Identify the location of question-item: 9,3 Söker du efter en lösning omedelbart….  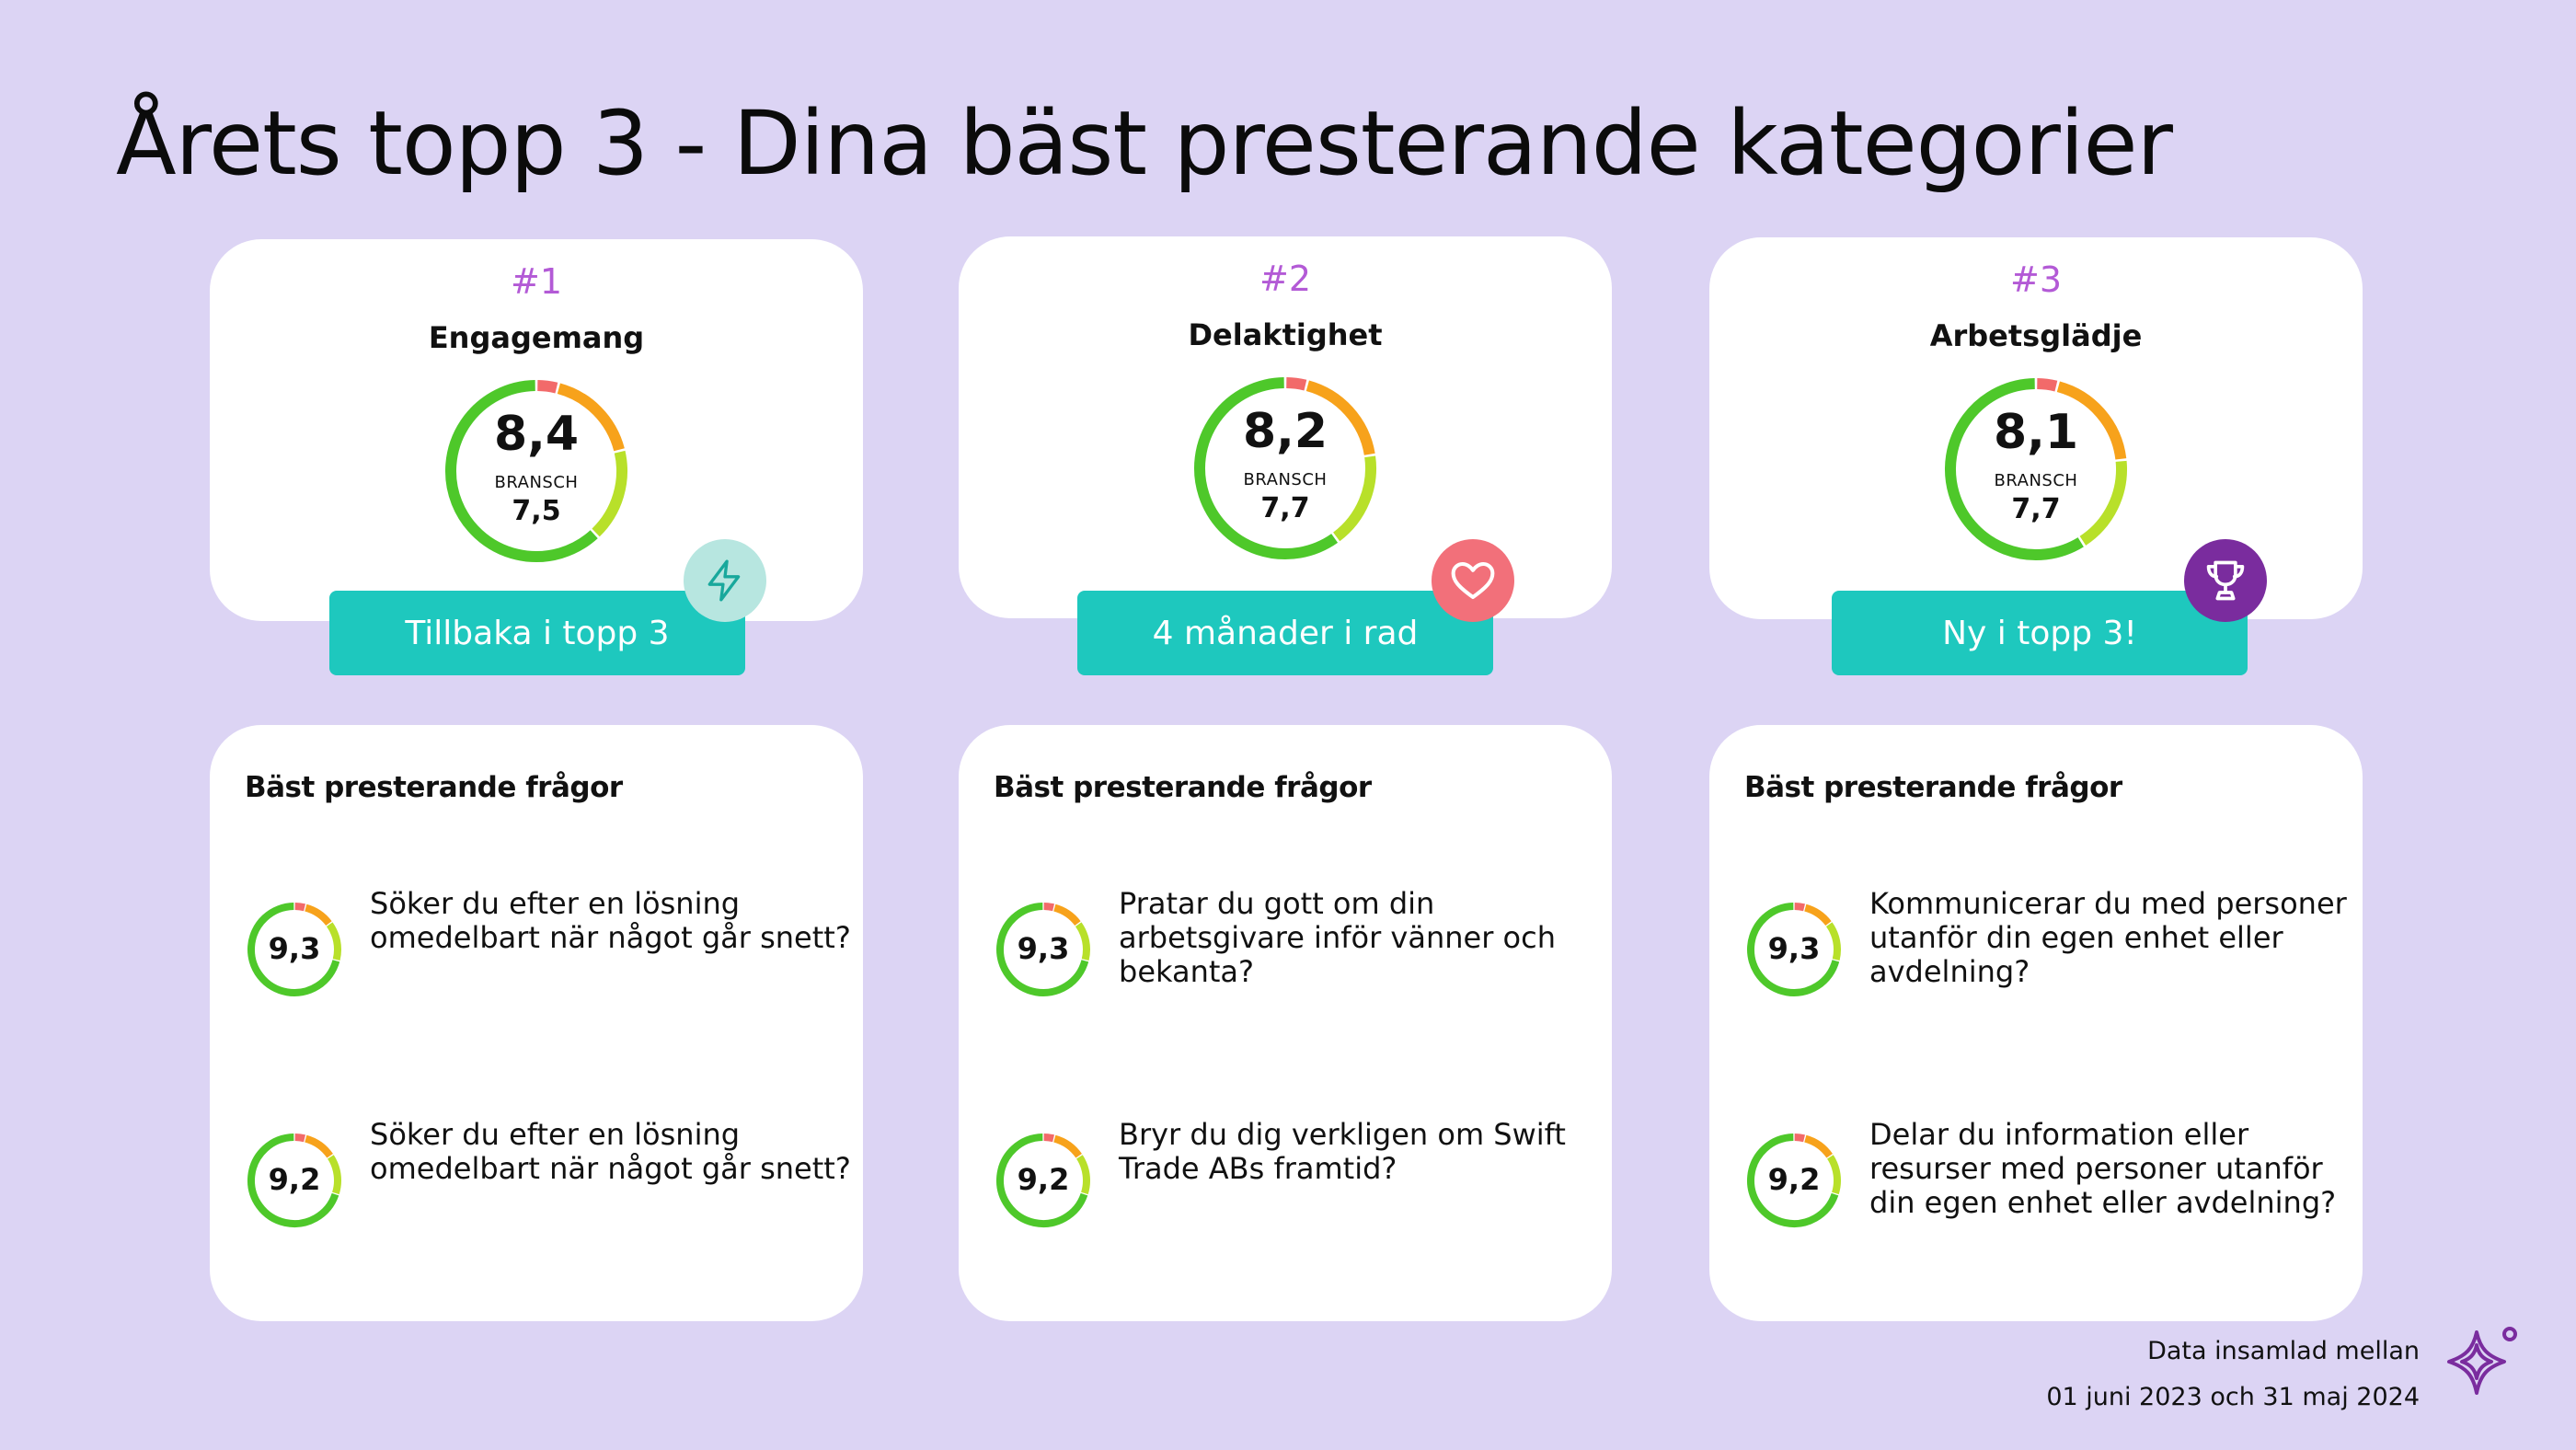
(550, 949).